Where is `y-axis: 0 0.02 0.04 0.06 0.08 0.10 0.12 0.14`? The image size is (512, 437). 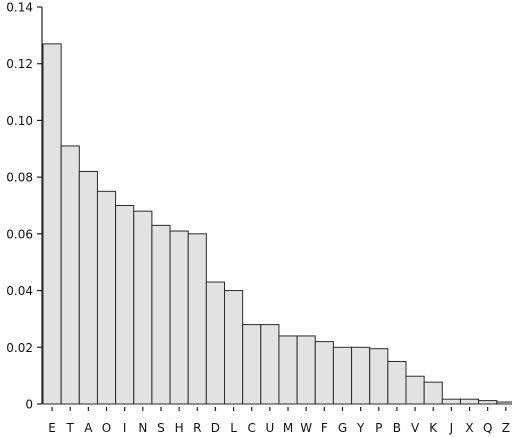 y-axis: 0 0.02 0.04 0.06 0.08 0.10 0.12 0.14 is located at coordinates (24, 206).